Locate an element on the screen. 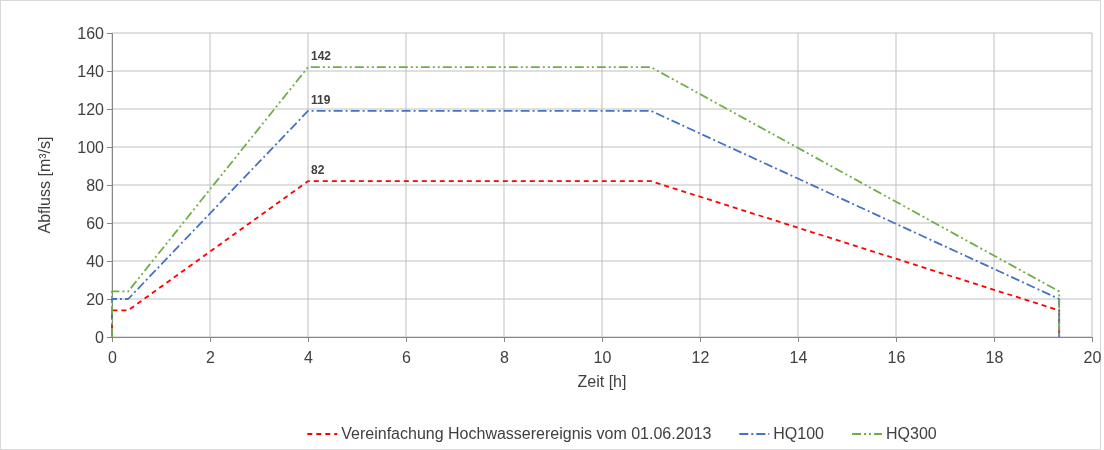 The width and height of the screenshot is (1104, 450). y-tick-label: 20 is located at coordinates (95, 299).